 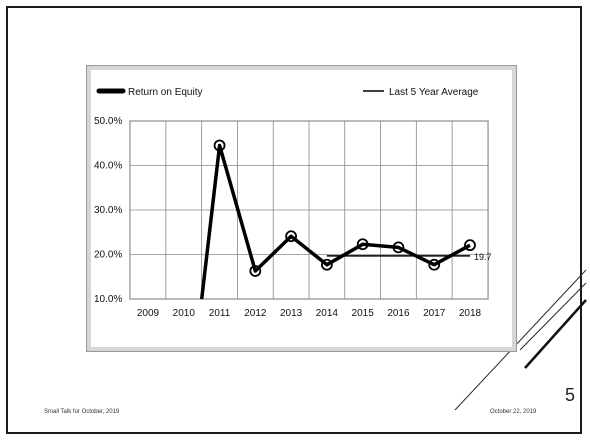 What do you see at coordinates (108, 210) in the screenshot?
I see `y-tick-label: 30.0%` at bounding box center [108, 210].